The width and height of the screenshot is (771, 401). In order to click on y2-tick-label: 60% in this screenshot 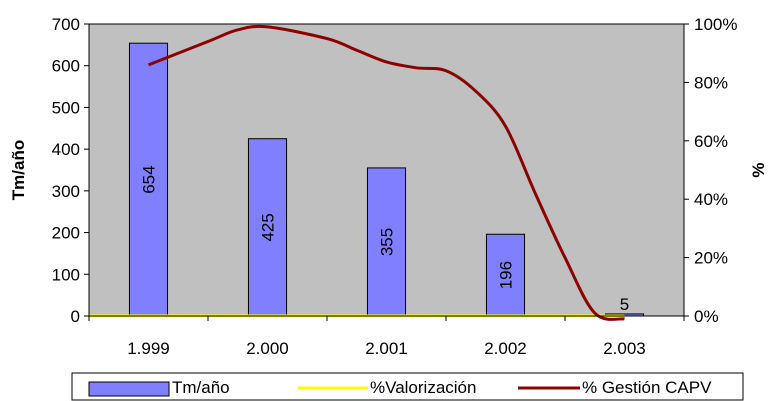, I will do `click(711, 141)`.